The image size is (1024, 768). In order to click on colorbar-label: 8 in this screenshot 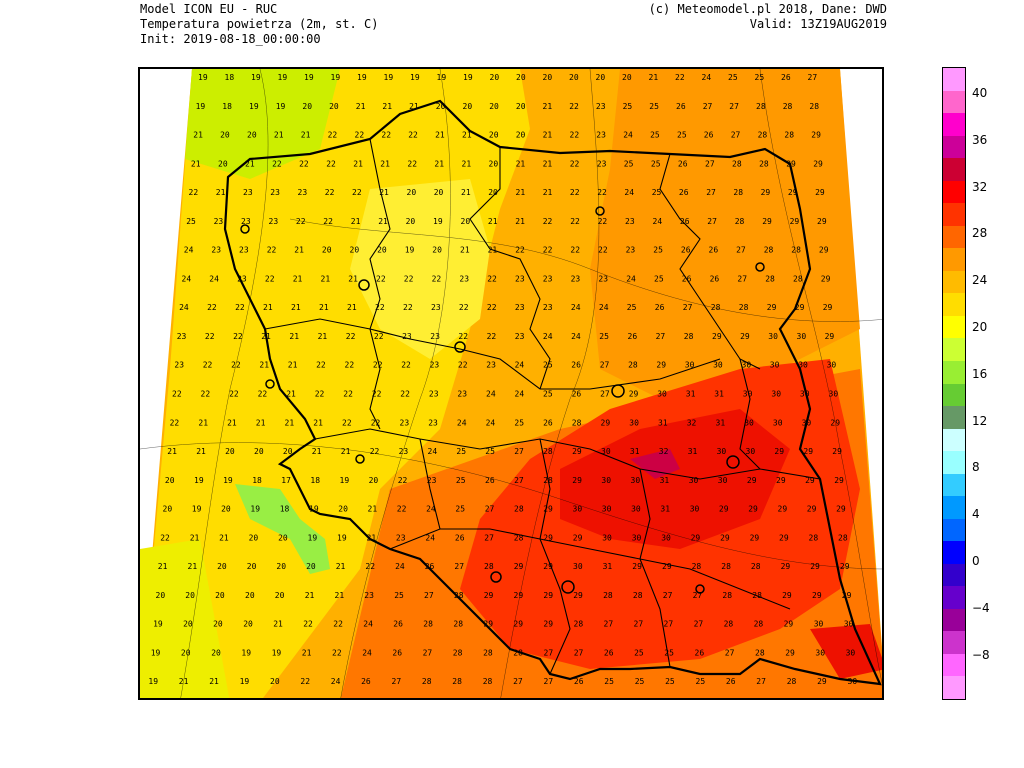, I will do `click(976, 467)`.